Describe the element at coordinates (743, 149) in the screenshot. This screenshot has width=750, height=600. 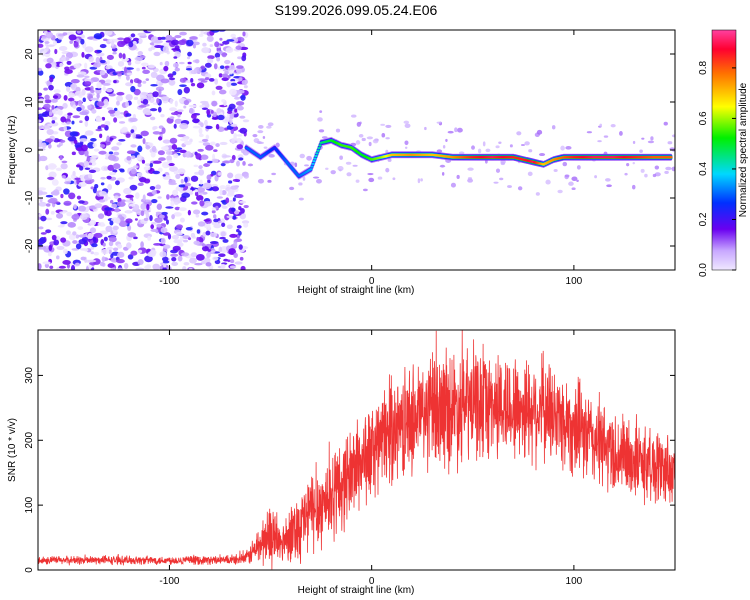
I see `colorbar-label: Normalized spectral amplitude` at that location.